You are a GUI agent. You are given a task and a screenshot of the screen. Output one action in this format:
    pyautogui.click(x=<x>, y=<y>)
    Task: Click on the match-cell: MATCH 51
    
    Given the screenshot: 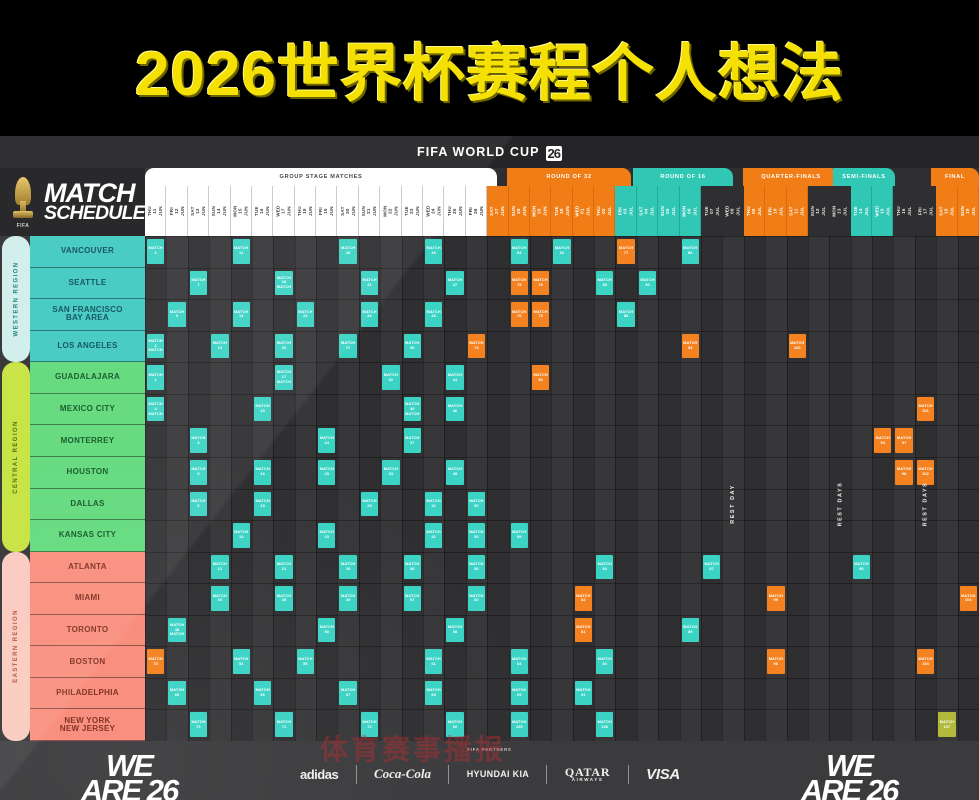 What is the action you would take?
    pyautogui.click(x=241, y=661)
    